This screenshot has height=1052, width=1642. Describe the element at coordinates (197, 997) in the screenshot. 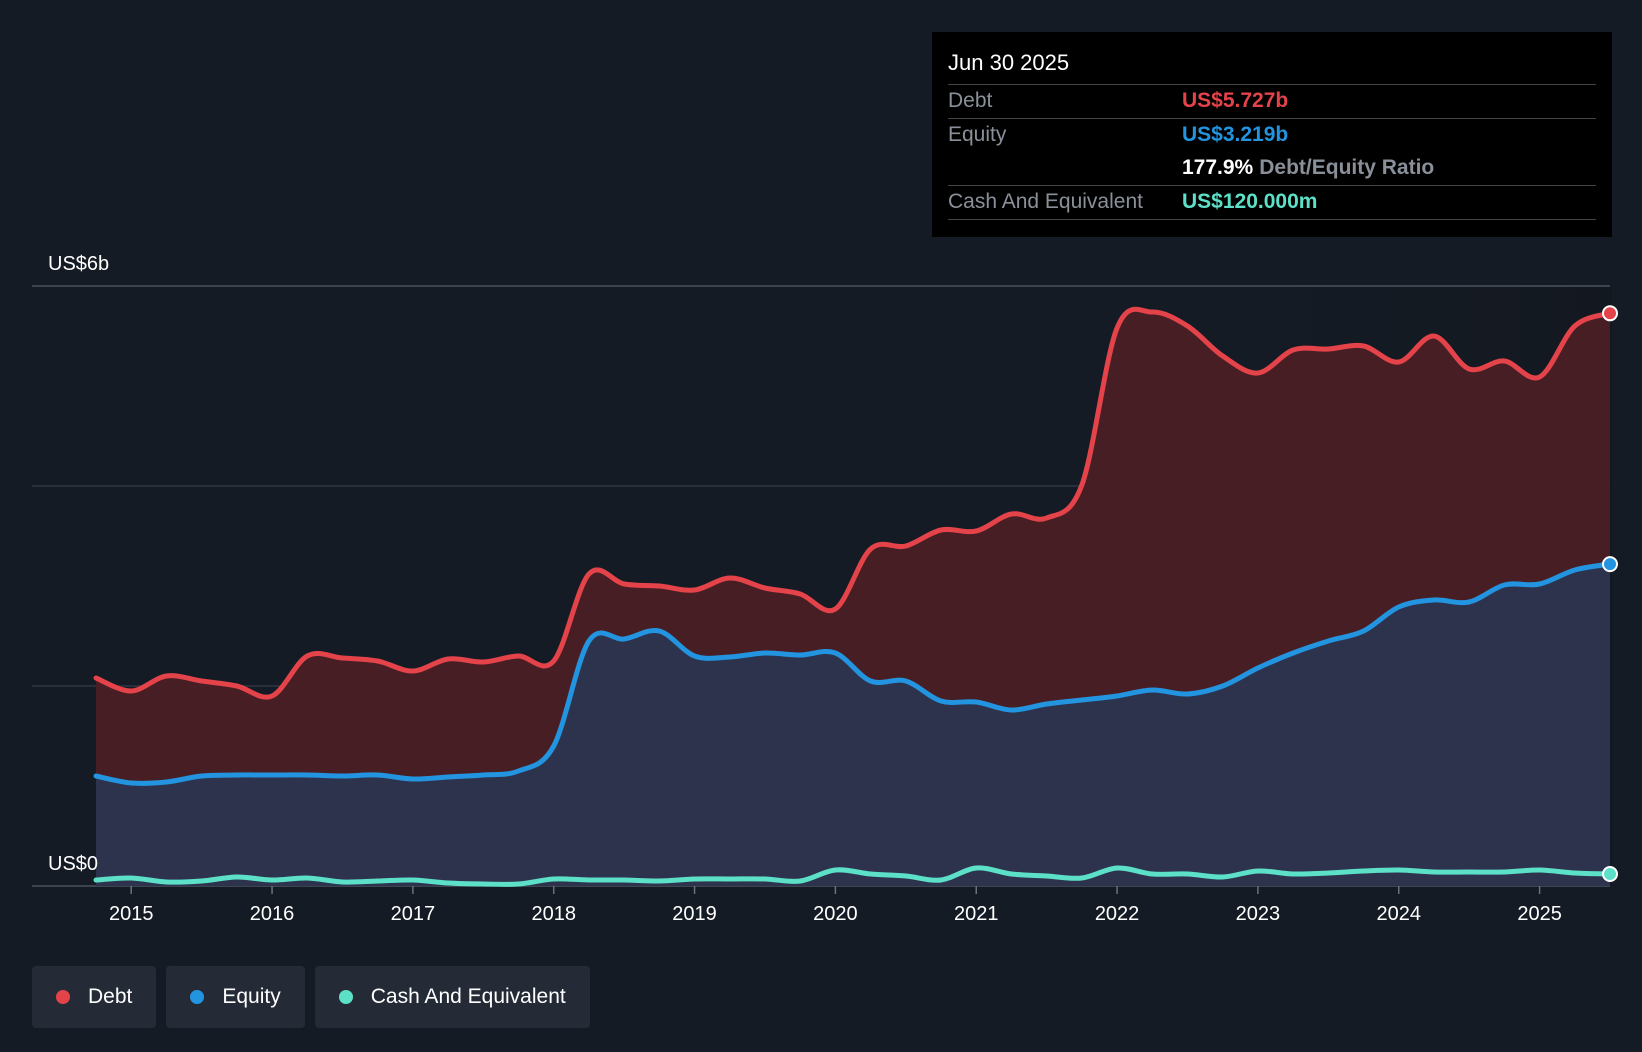

I see `equity-dot-icon` at that location.